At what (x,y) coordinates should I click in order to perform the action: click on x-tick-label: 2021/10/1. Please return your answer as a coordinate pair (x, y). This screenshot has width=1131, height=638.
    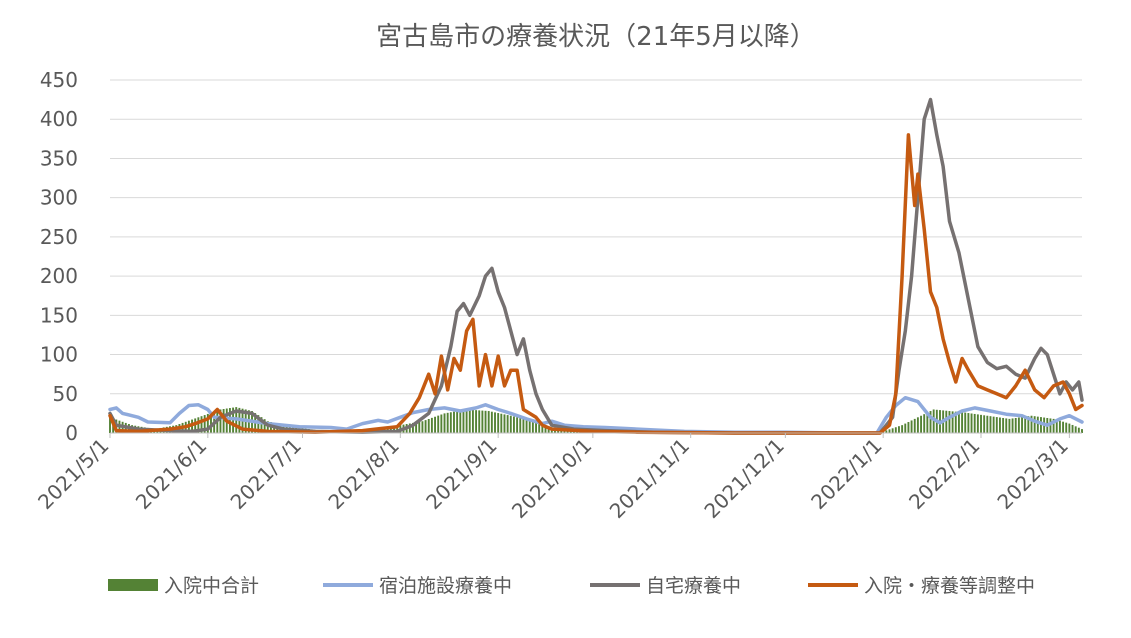
    Looking at the image, I should click on (551, 478).